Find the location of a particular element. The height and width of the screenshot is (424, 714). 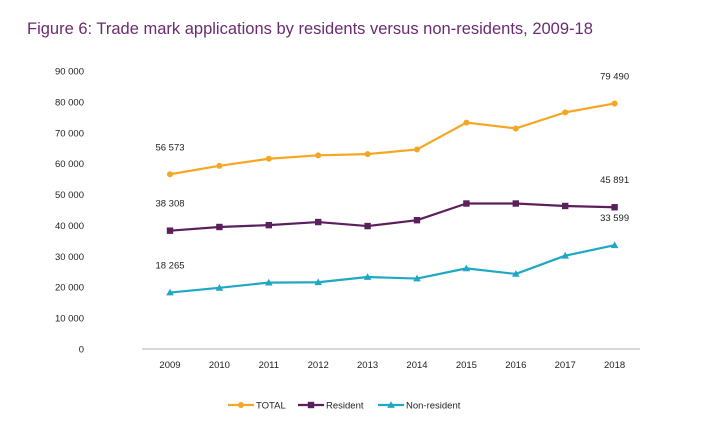

legend-item-resident: Resident is located at coordinates (331, 406).